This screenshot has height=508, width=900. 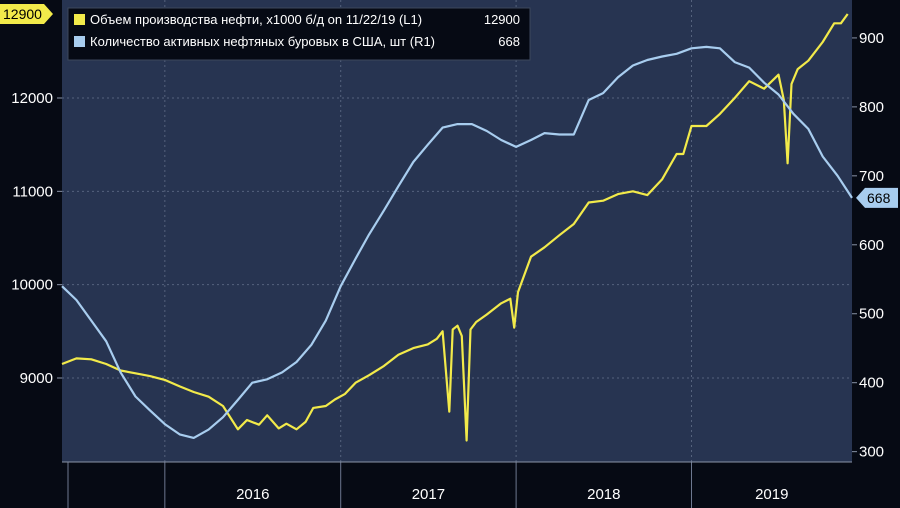 I want to click on y-left-tick-label: 9000, so click(x=36, y=378).